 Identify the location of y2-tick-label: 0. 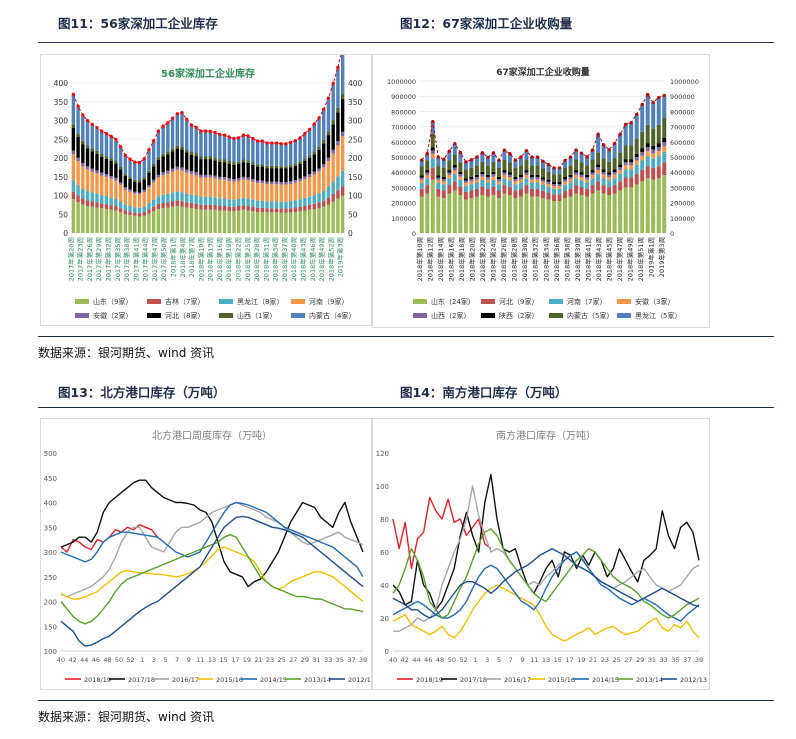
(672, 234).